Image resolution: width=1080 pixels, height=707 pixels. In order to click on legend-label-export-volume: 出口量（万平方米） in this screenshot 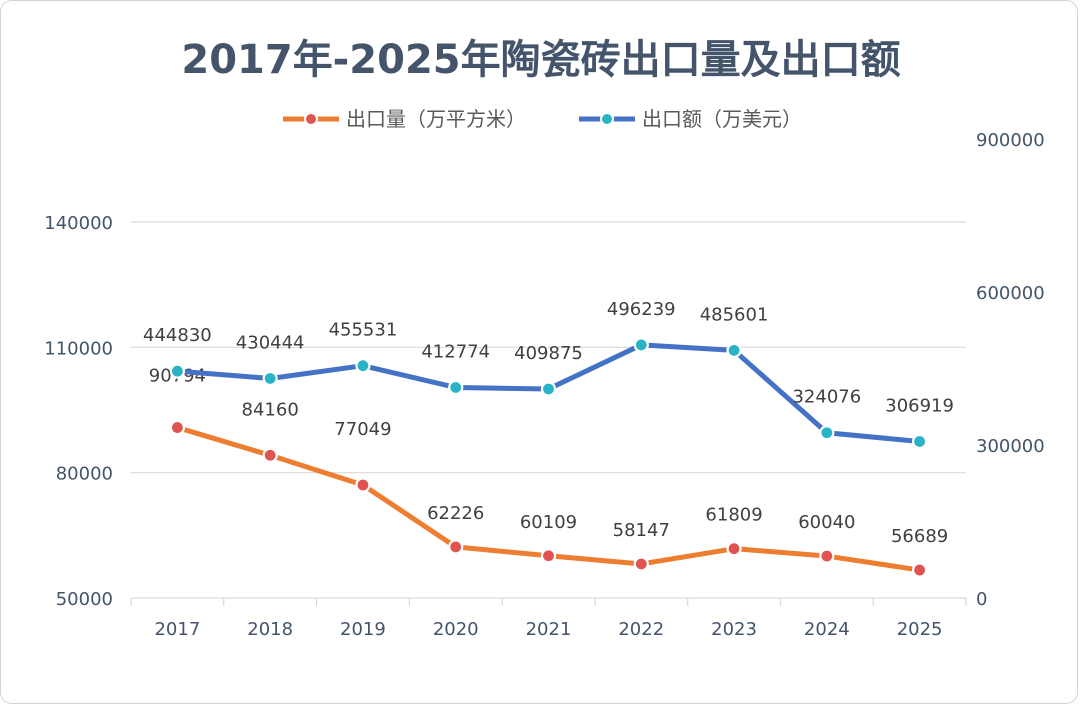, I will do `click(436, 119)`.